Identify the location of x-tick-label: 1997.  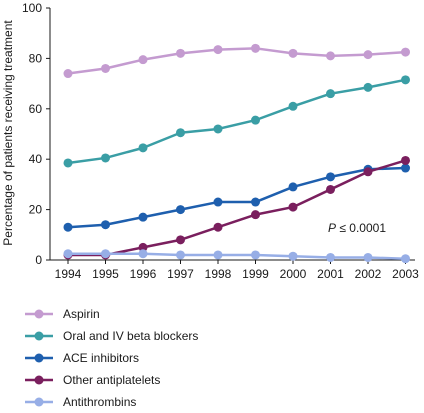
(180, 274).